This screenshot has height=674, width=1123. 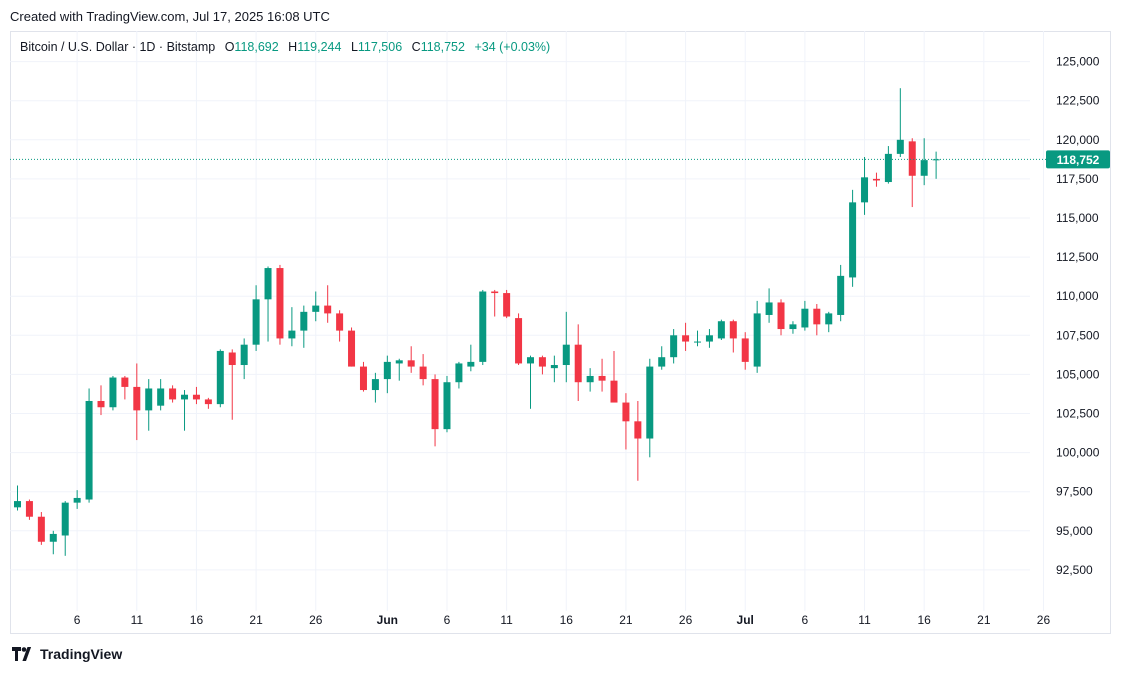 I want to click on legend-symbol: Bitcoin / U.S. Dollar · 1D · Bitstamp, so click(x=118, y=47).